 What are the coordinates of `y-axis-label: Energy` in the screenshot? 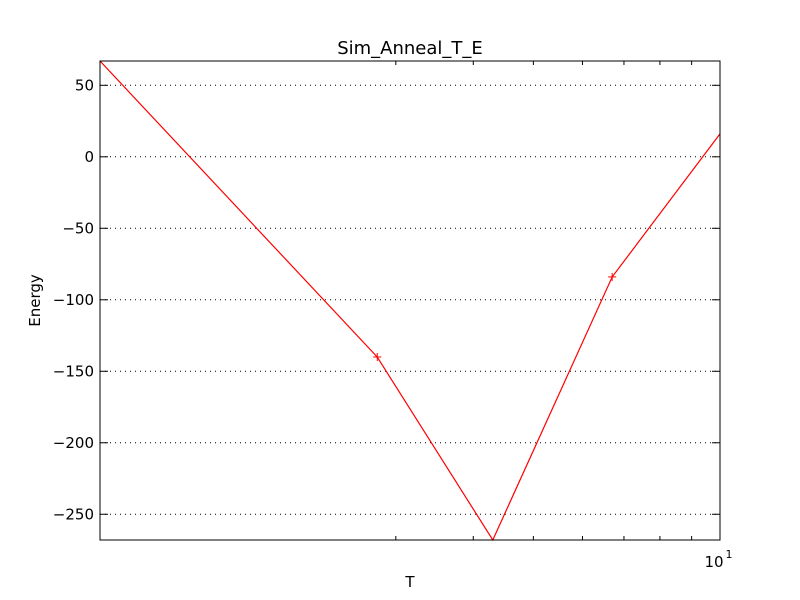 It's located at (35, 300).